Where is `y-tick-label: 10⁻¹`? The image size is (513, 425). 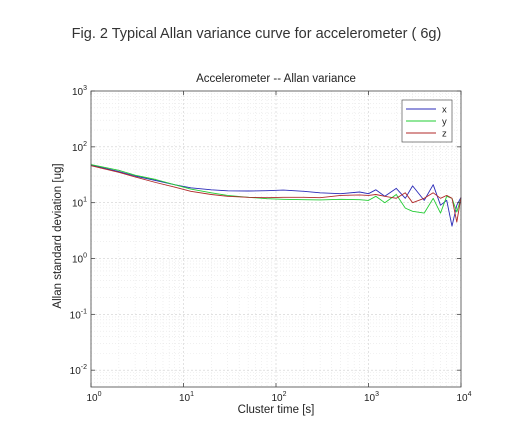
y-tick-label: 10⁻¹ is located at coordinates (78, 314).